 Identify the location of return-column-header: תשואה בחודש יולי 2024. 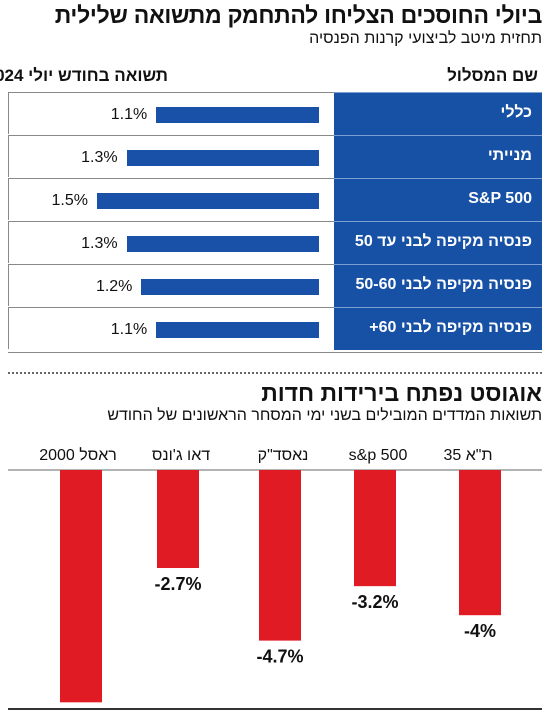
(84, 75).